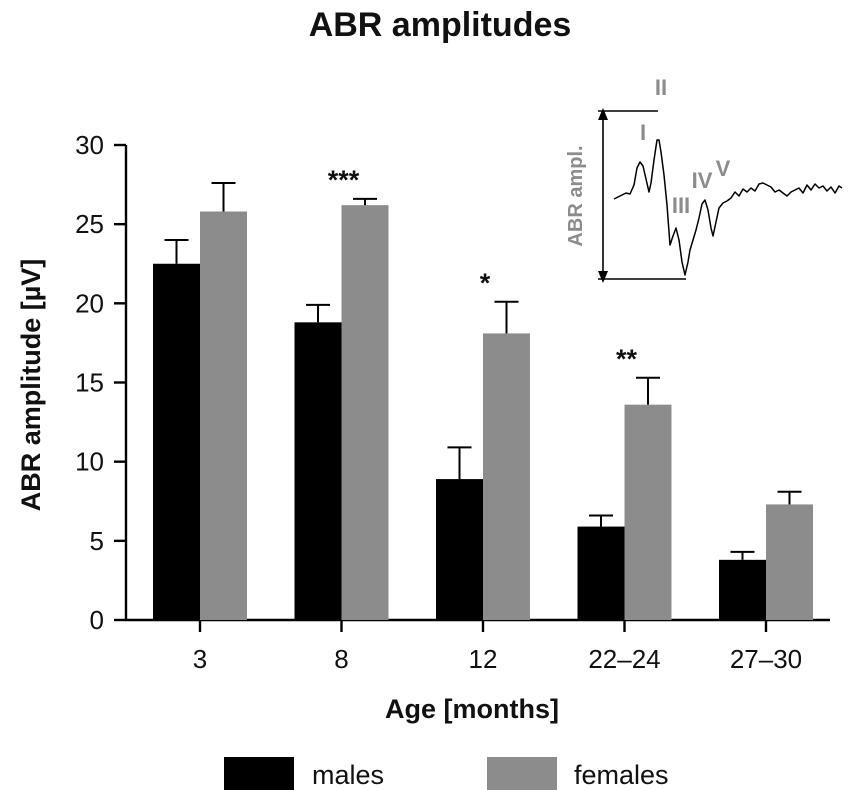 The height and width of the screenshot is (790, 850). Describe the element at coordinates (522, 773) in the screenshot. I see `legend-swatch-females` at that location.